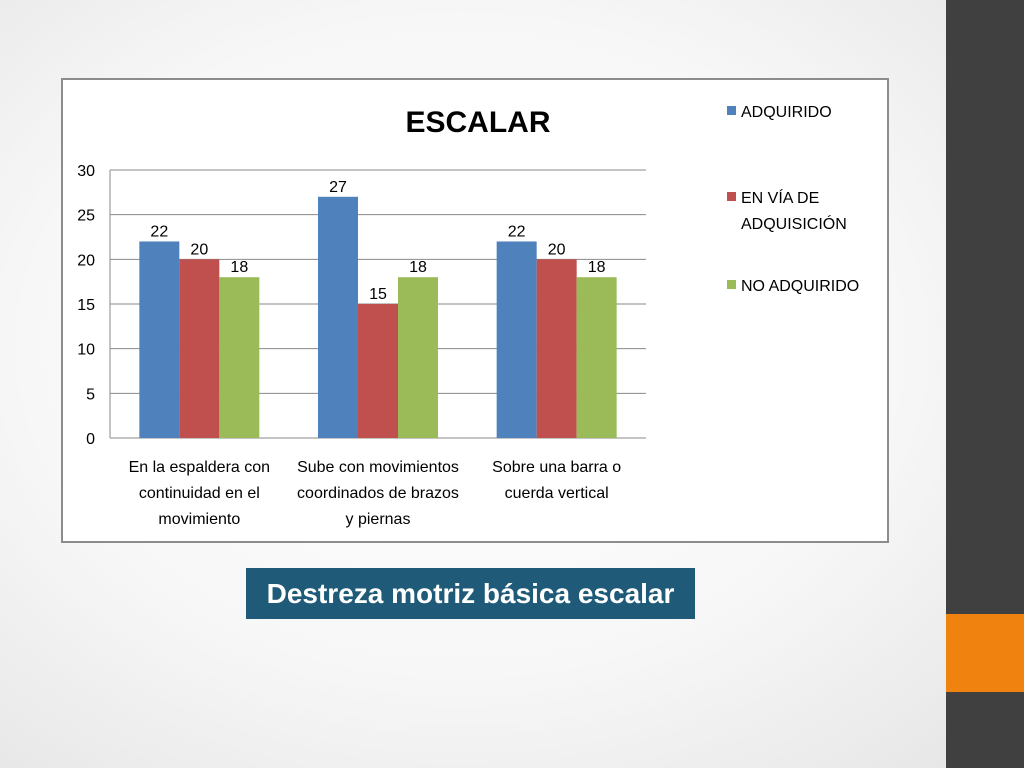  What do you see at coordinates (378, 294) in the screenshot?
I see `bar-value-label: 15` at bounding box center [378, 294].